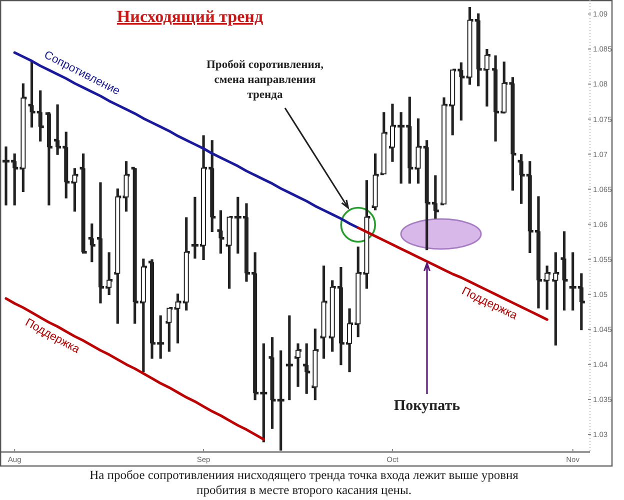 This screenshot has height=500, width=624. I want to click on chart-title: Нисходящий тренд, so click(190, 16).